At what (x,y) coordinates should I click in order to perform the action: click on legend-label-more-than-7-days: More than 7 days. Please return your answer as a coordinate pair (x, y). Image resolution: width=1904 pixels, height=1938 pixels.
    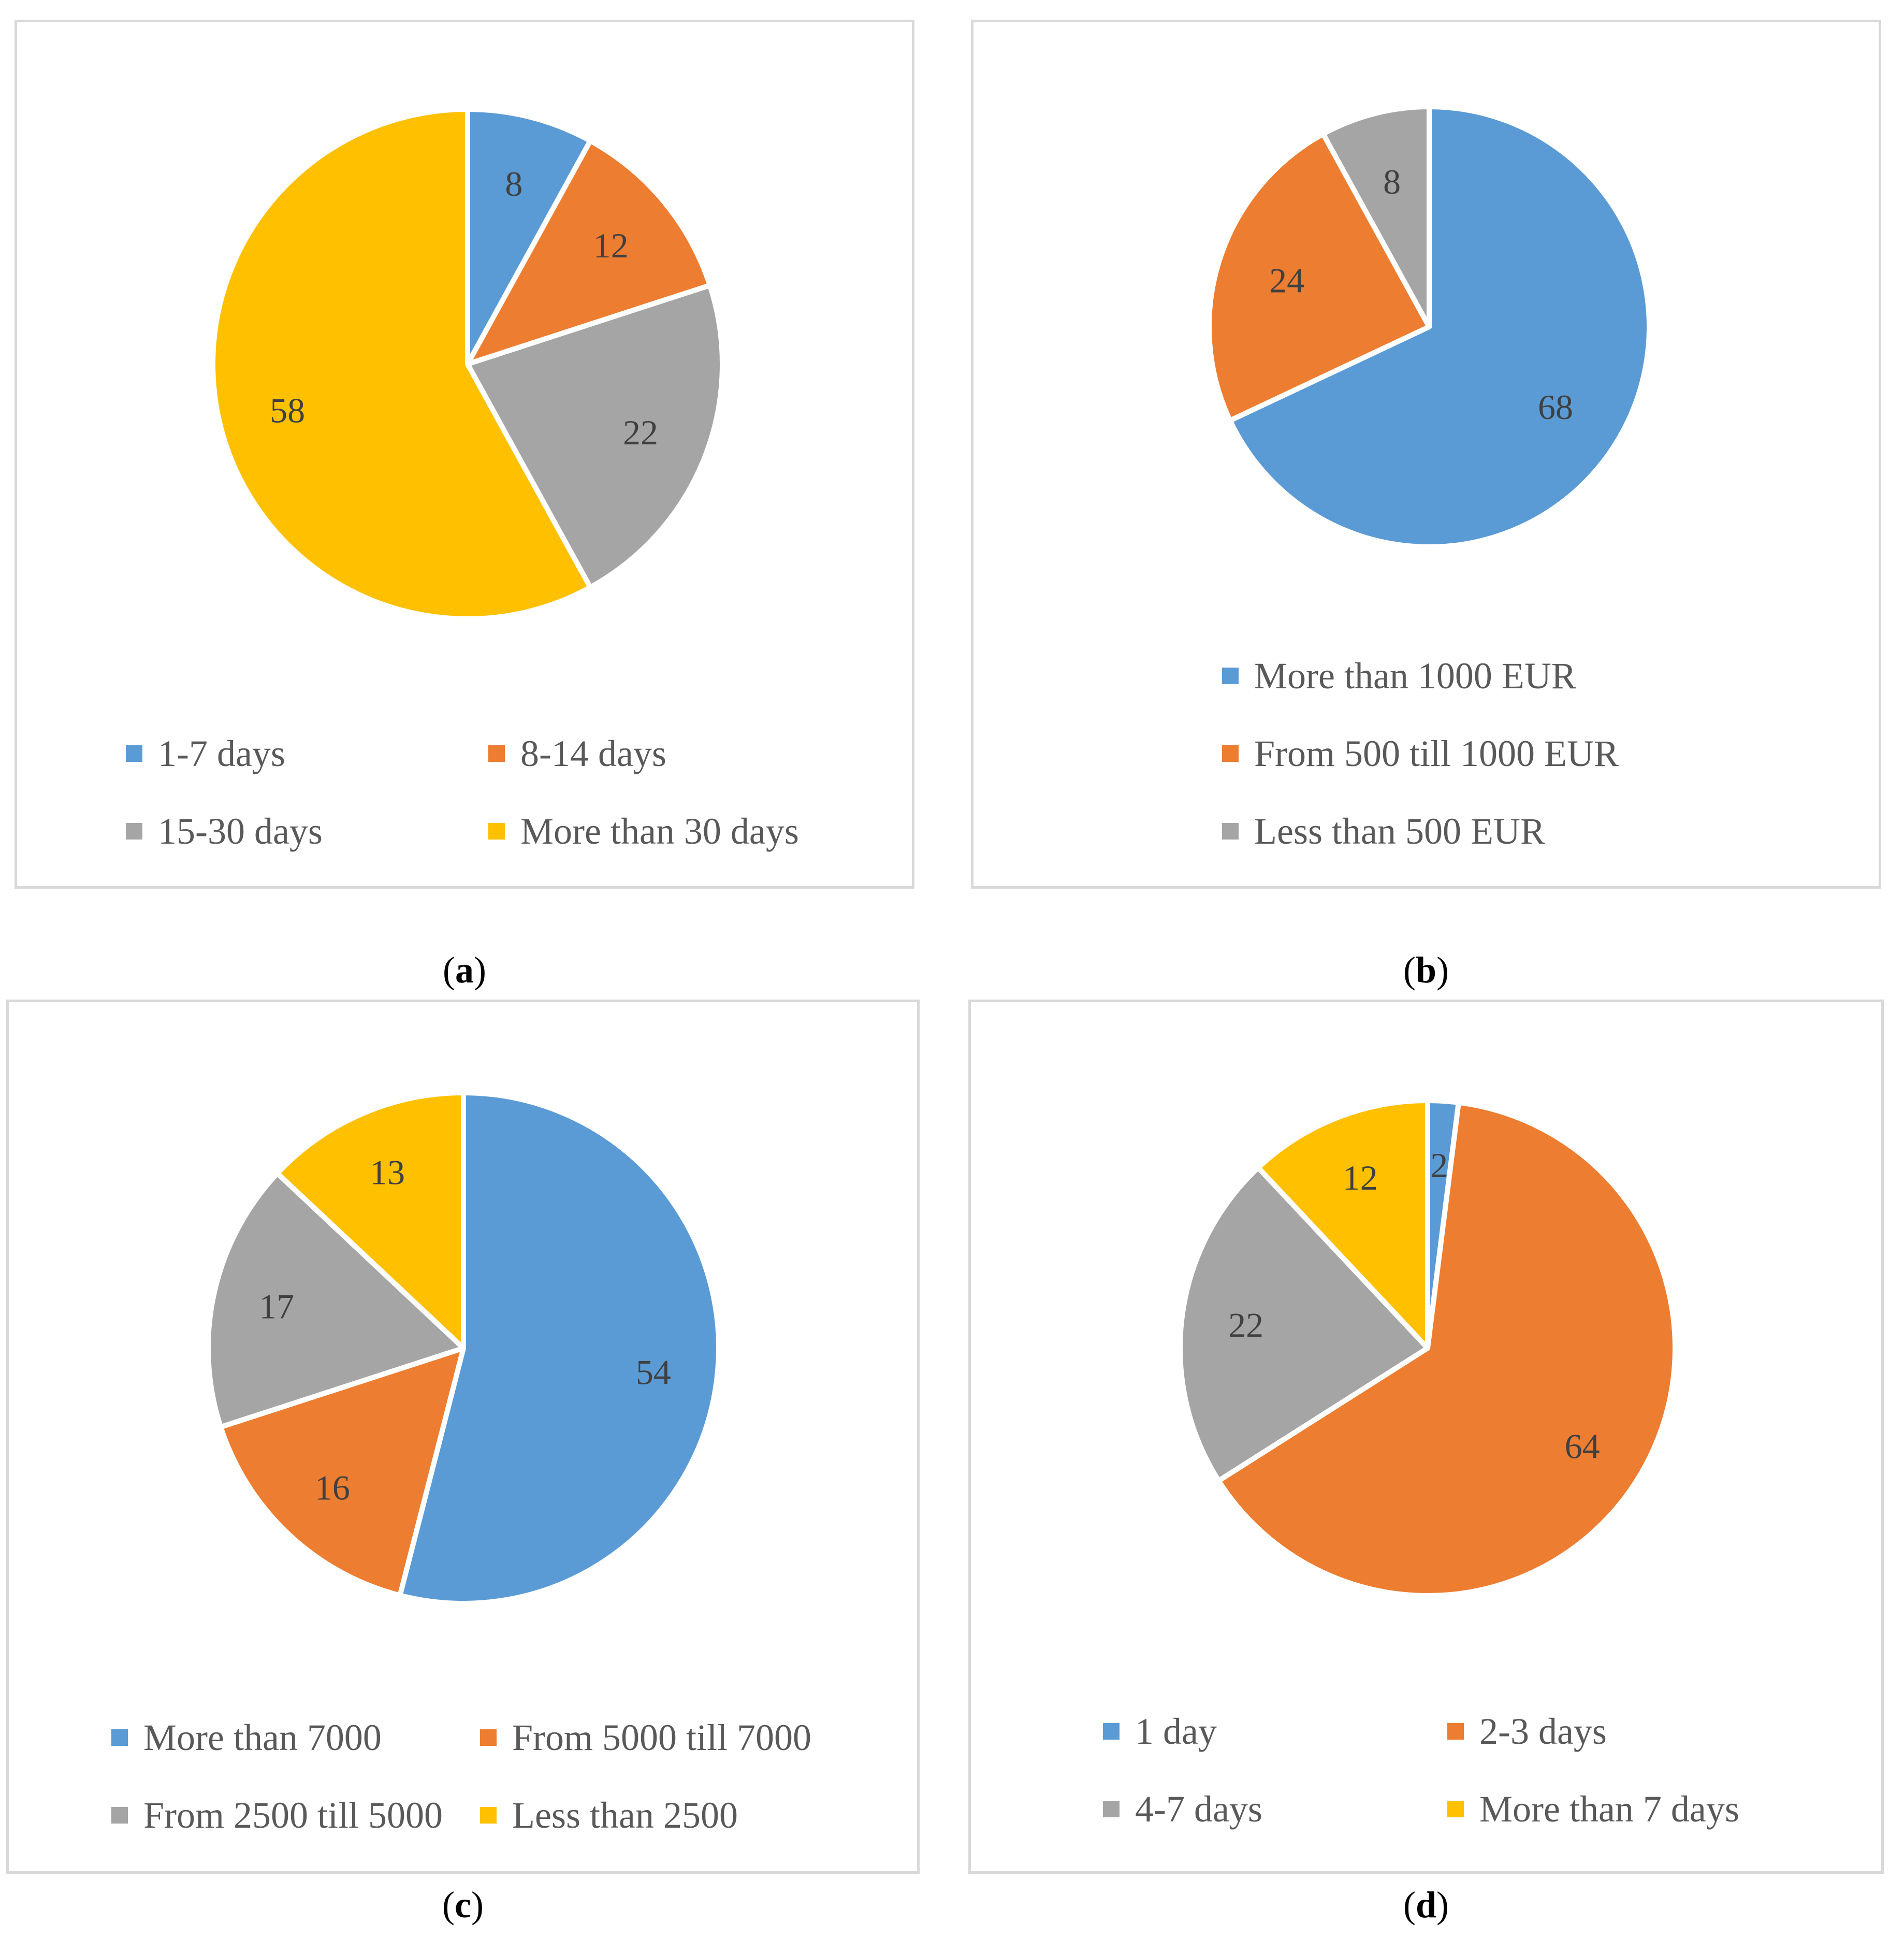
    Looking at the image, I should click on (1609, 1809).